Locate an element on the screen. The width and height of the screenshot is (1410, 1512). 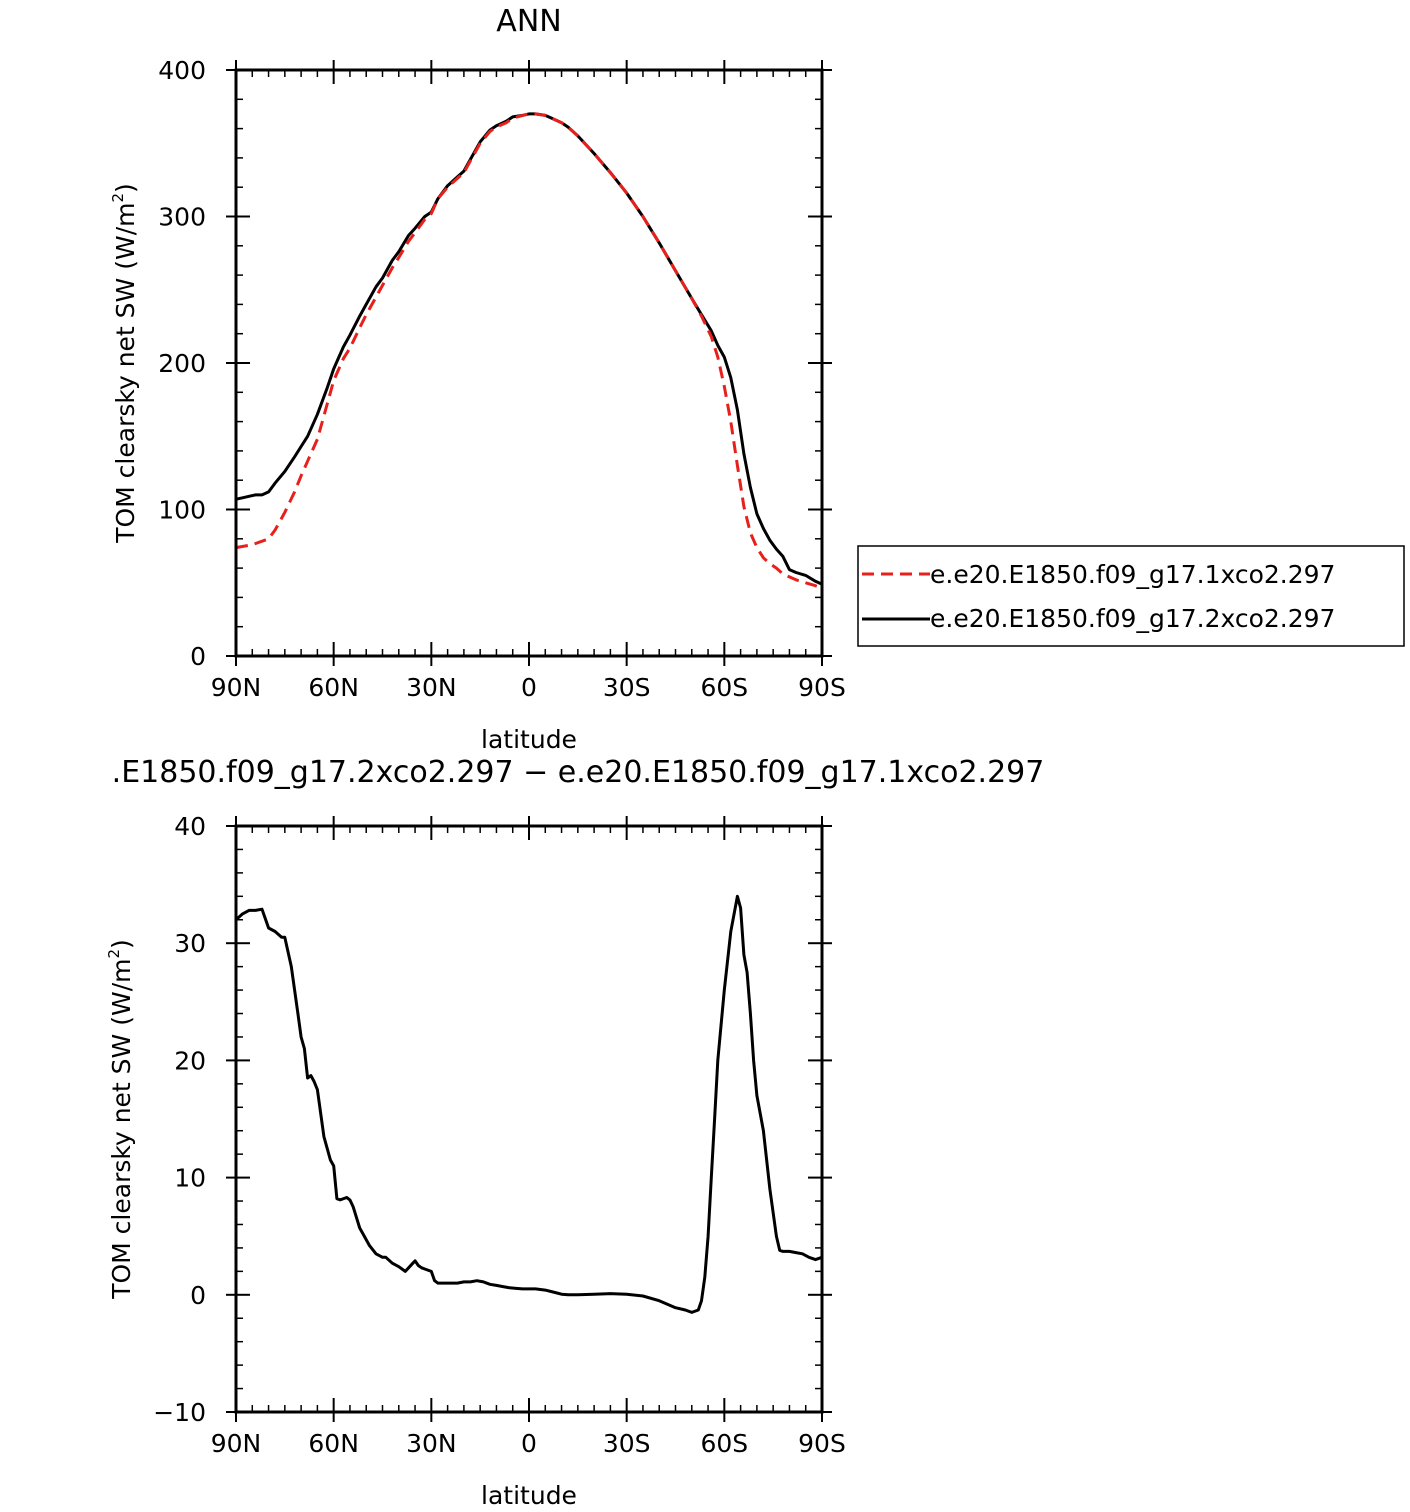
top-panel-x-tick-label: 60N is located at coordinates (333, 687).